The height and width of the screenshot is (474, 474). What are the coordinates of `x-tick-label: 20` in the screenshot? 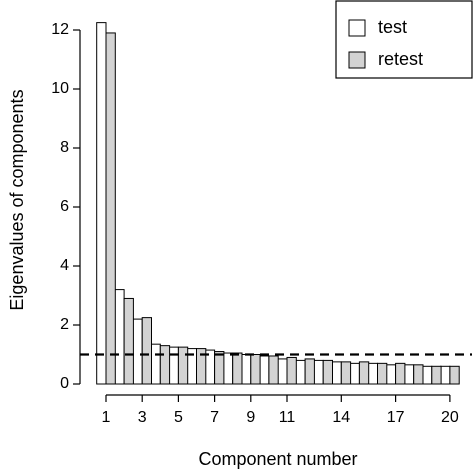 It's located at (450, 417).